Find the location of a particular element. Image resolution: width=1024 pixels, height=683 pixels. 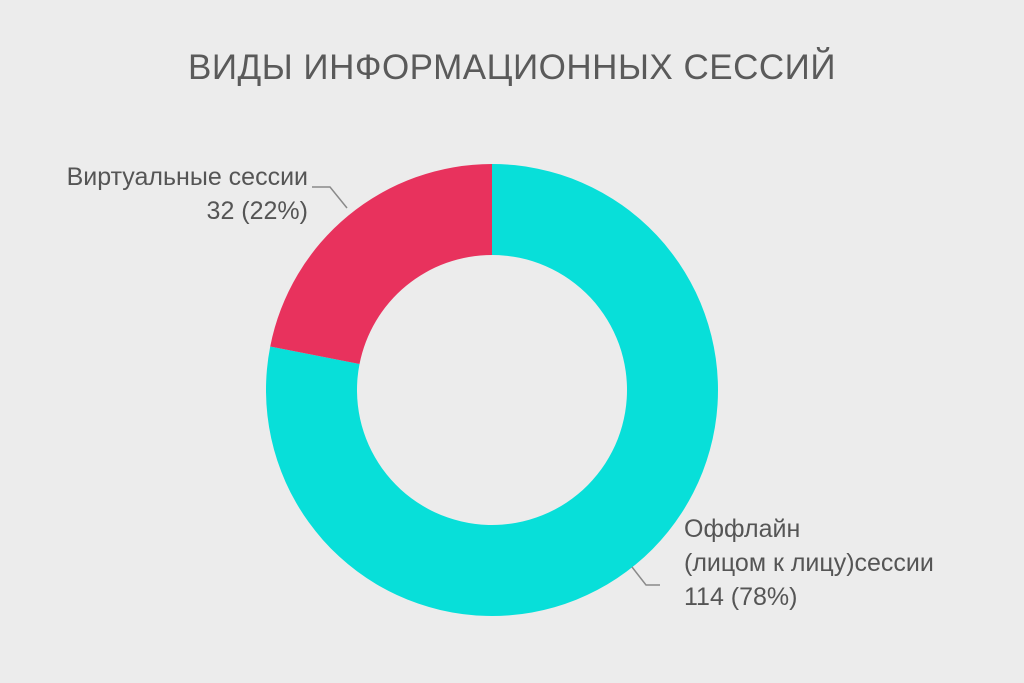

slice-label-offline-name-line2: (лицом к лицу)сессии is located at coordinates (809, 563).